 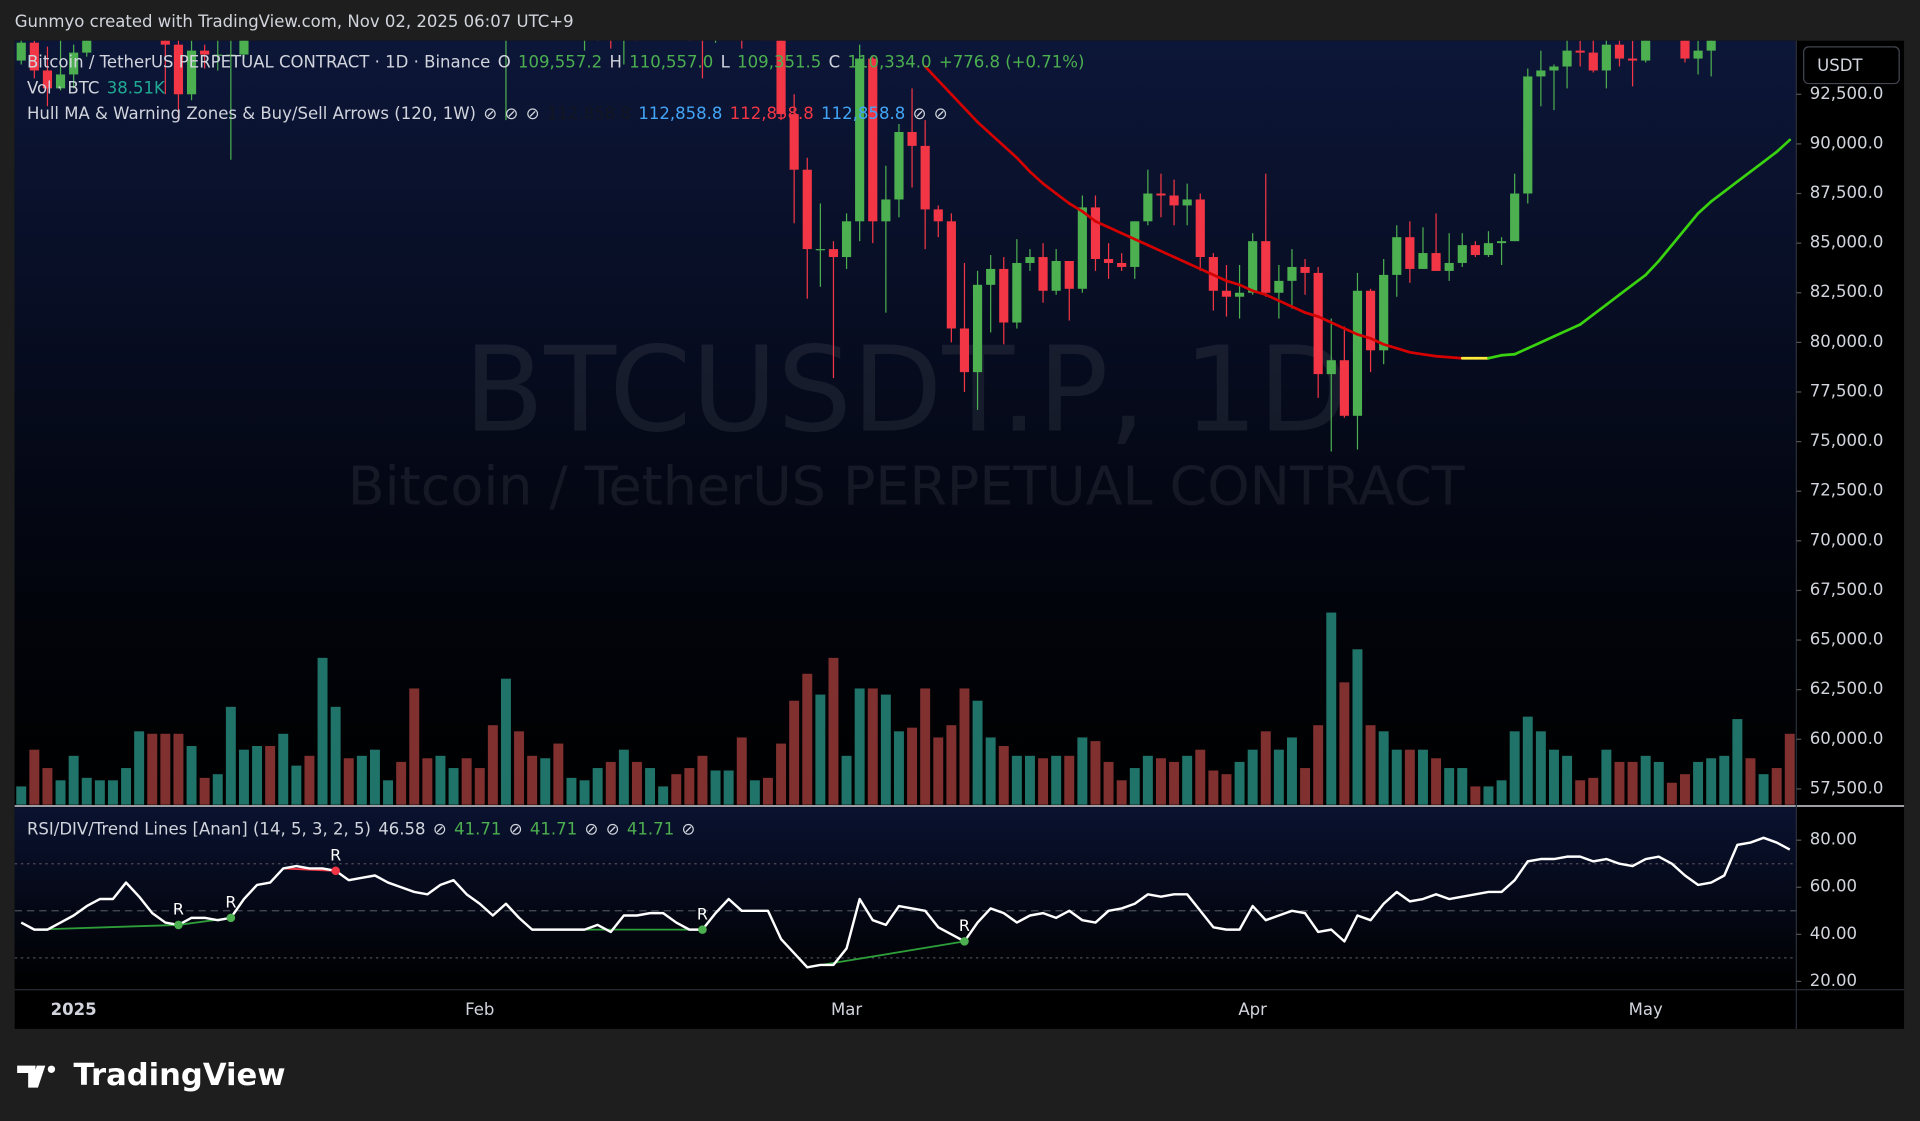 What do you see at coordinates (1833, 886) in the screenshot?
I see `rsi-tick-label: 60.00` at bounding box center [1833, 886].